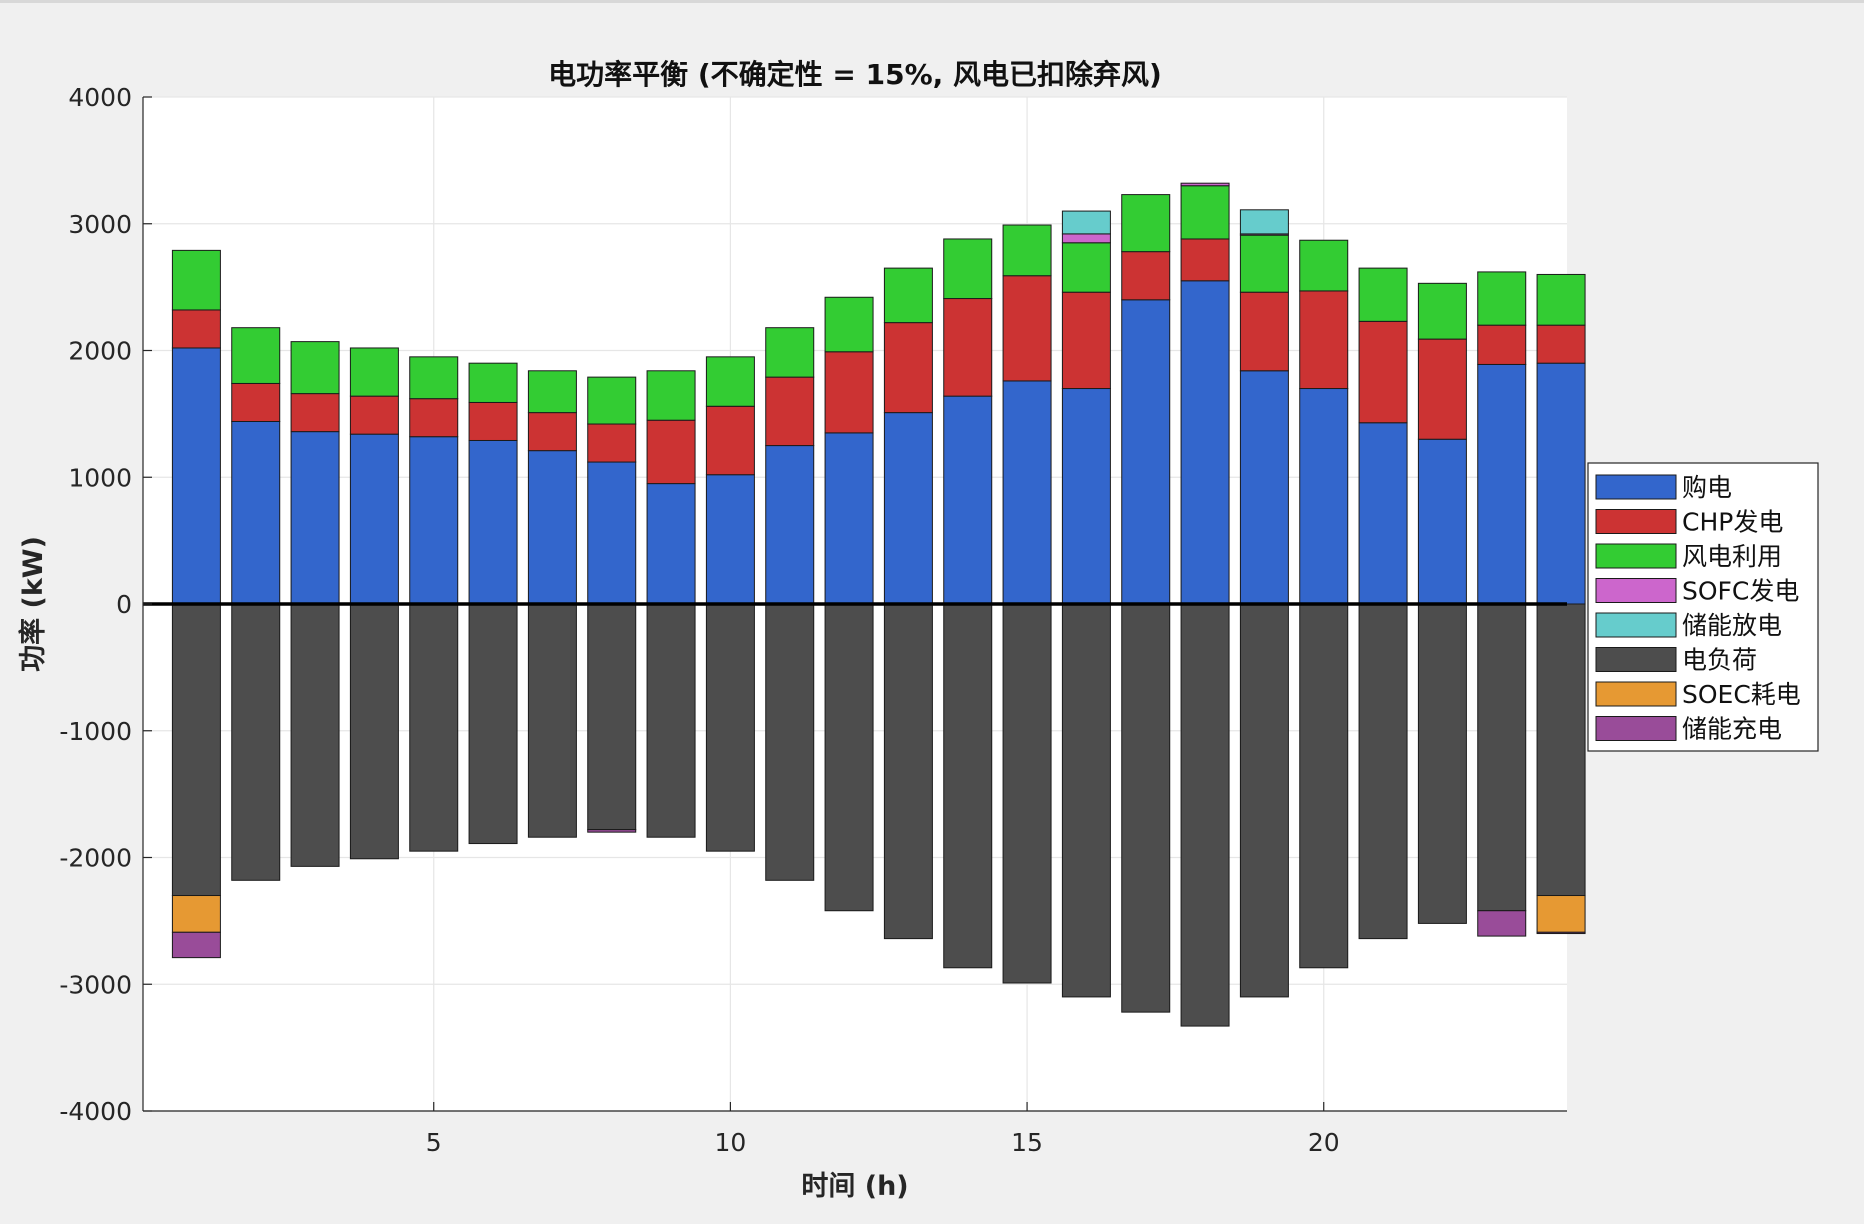 This screenshot has height=1224, width=1864. I want to click on legend-entry-0: 购电, so click(1707, 487).